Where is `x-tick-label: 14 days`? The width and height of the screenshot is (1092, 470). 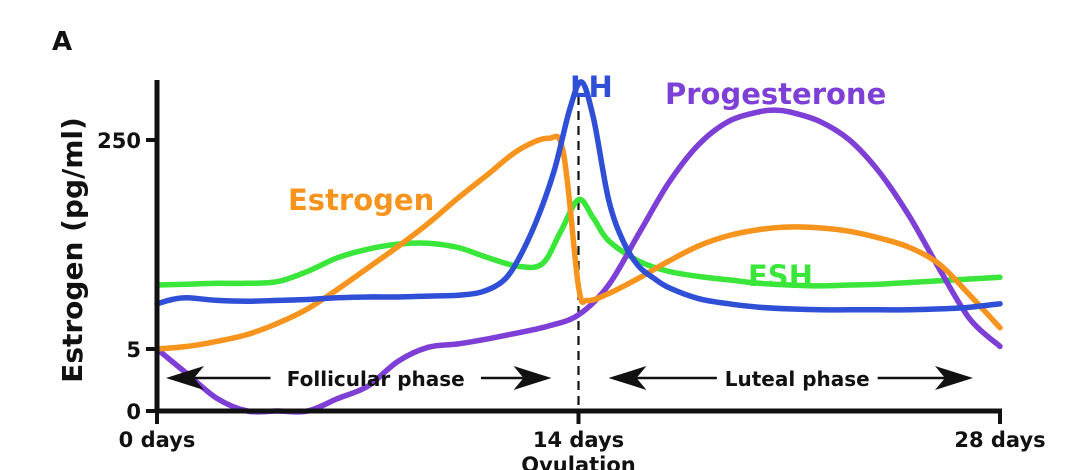 x-tick-label: 14 days is located at coordinates (578, 440).